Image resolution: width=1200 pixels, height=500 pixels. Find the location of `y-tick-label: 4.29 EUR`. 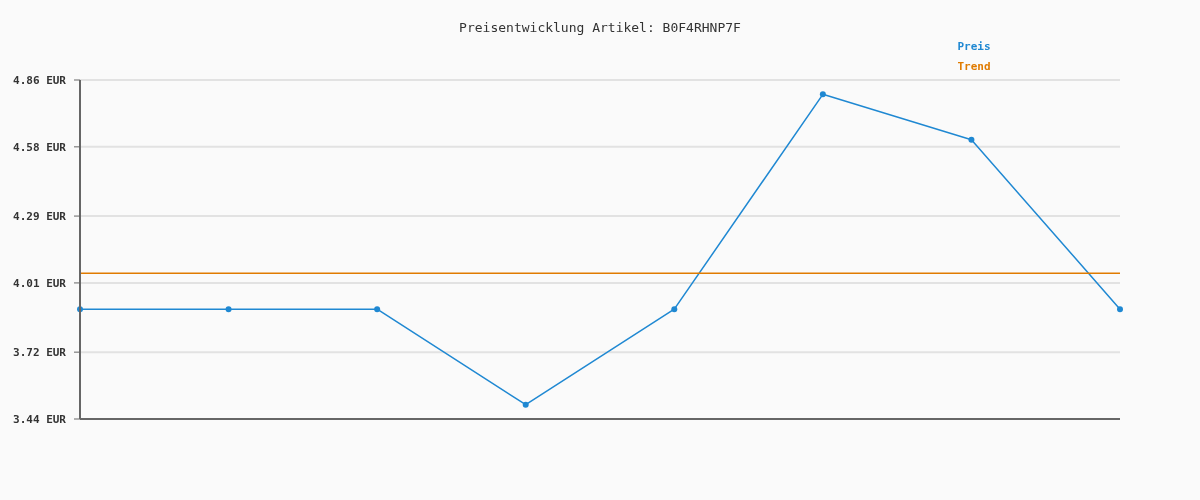

y-tick-label: 4.29 EUR is located at coordinates (40, 217).